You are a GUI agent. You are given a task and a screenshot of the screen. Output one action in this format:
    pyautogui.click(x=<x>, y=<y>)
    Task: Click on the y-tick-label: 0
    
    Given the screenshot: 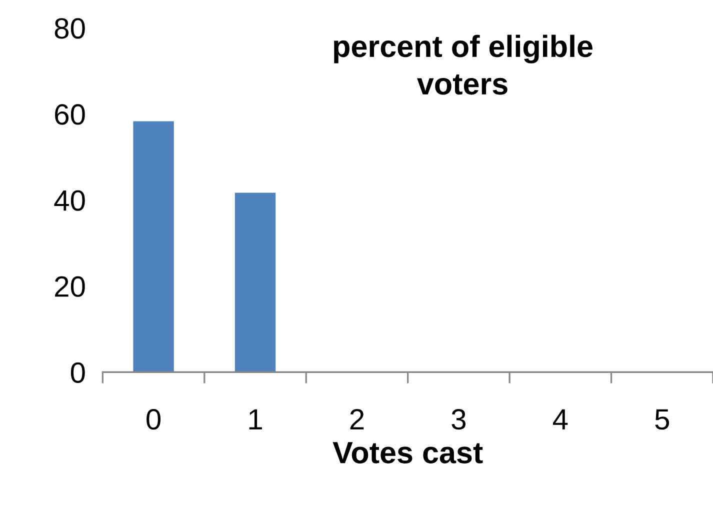 What is the action you would take?
    pyautogui.click(x=77, y=372)
    